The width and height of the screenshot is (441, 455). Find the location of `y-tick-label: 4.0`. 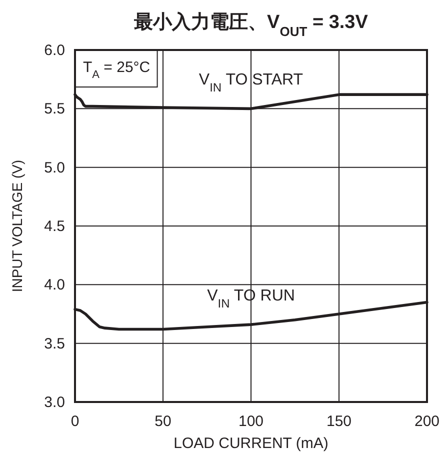

y-tick-label: 4.0 is located at coordinates (54, 285).